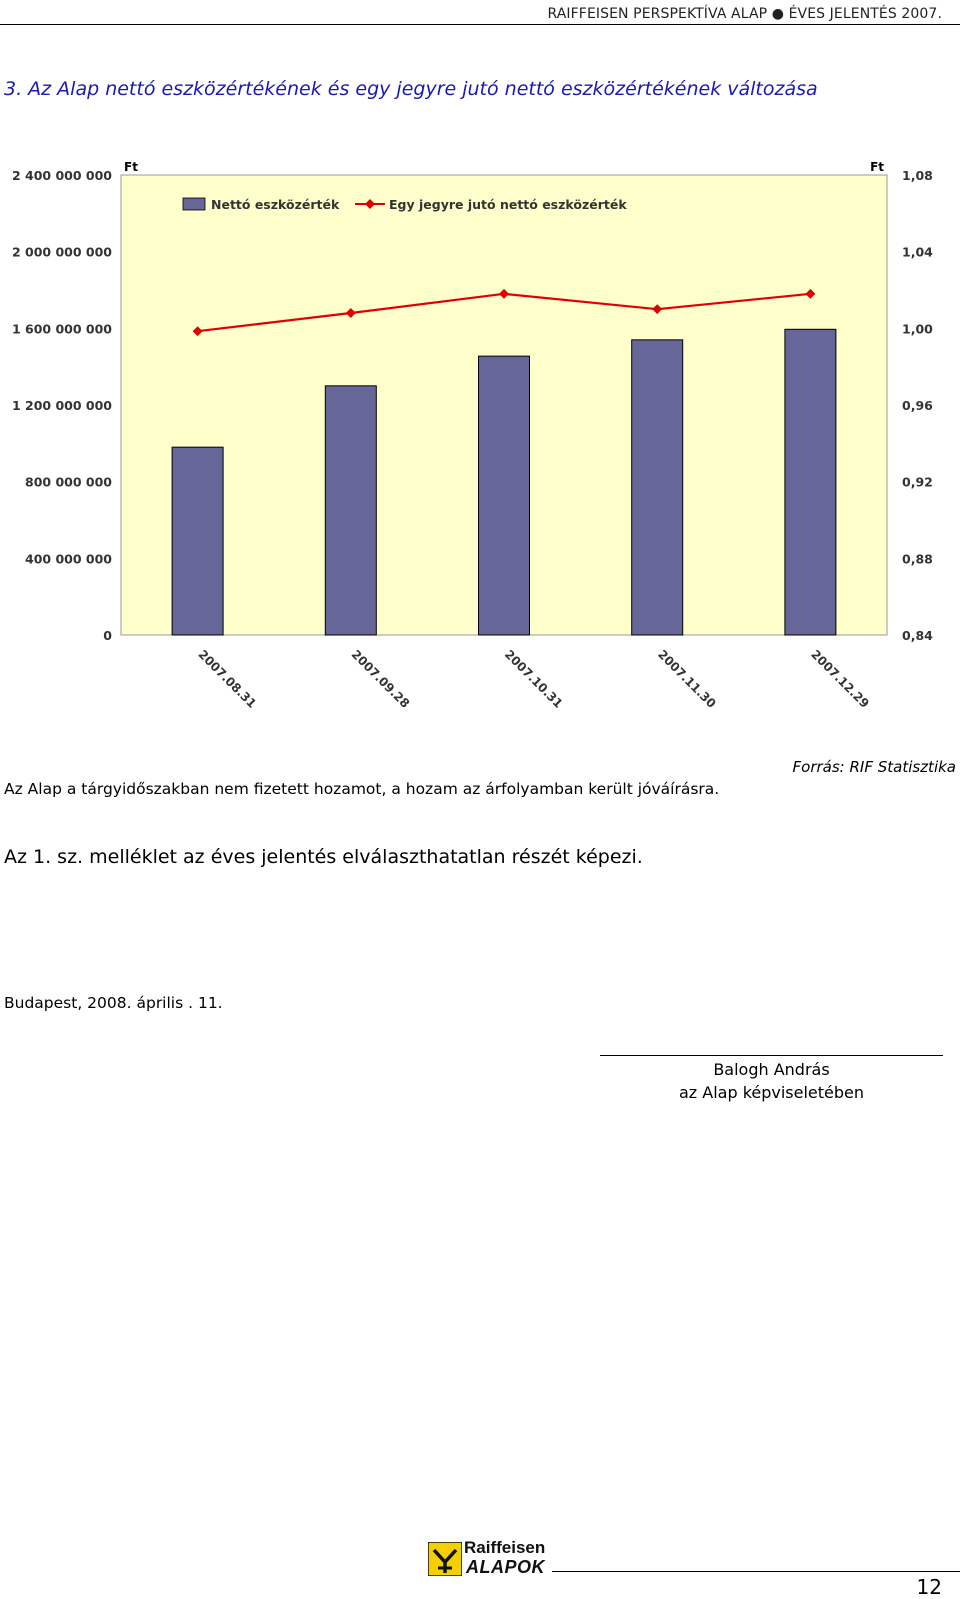  Describe the element at coordinates (62, 328) in the screenshot. I see `left-tick-label: 1 600 000 000` at that location.